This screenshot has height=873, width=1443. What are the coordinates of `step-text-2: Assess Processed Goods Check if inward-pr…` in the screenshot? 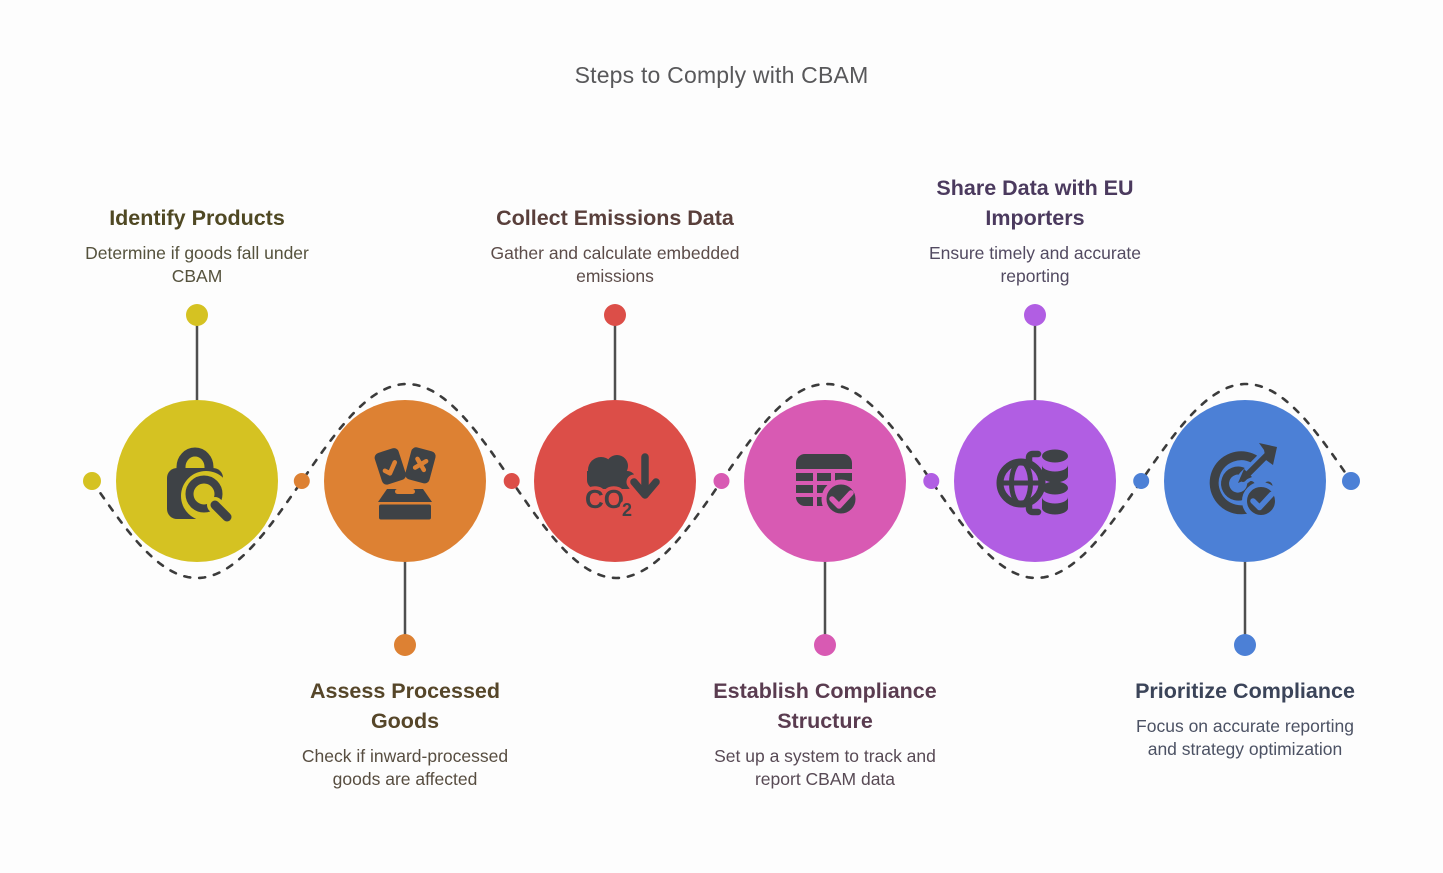 It's located at (405, 733).